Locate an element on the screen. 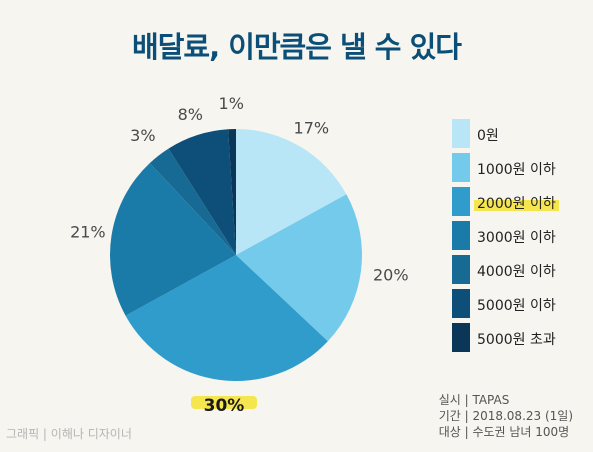 The height and width of the screenshot is (452, 593). slice-label: 17% is located at coordinates (312, 128).